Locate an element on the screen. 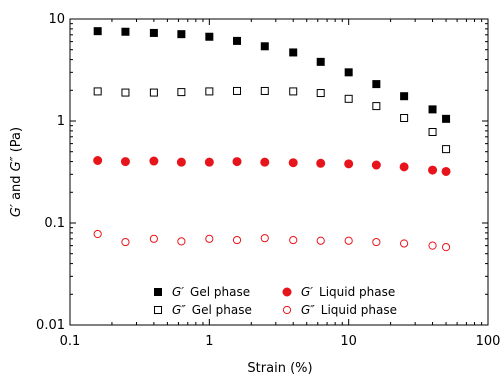 Image resolution: width=501 pixels, height=377 pixels. legend-item: G″ Liquid phase is located at coordinates (339, 310).